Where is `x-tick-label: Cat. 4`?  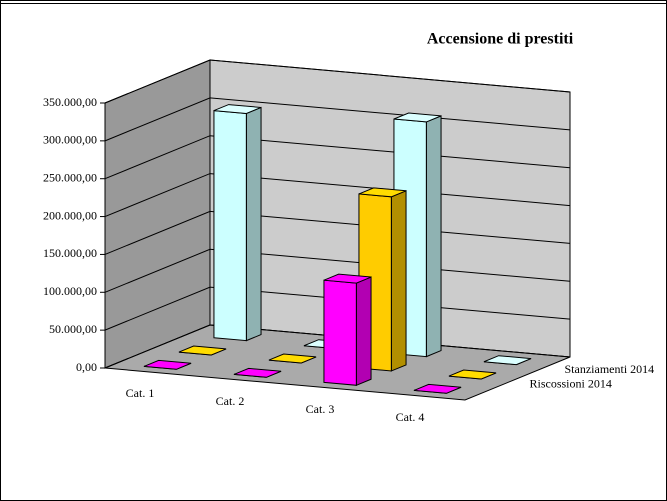
x-tick-label: Cat. 4 is located at coordinates (410, 417).